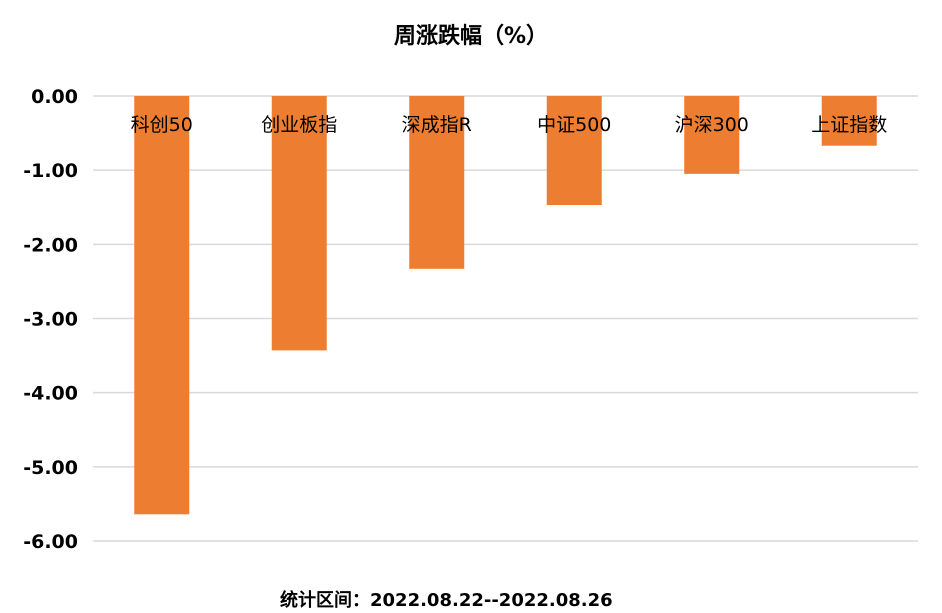  I want to click on category-label: 中证500, so click(574, 125).